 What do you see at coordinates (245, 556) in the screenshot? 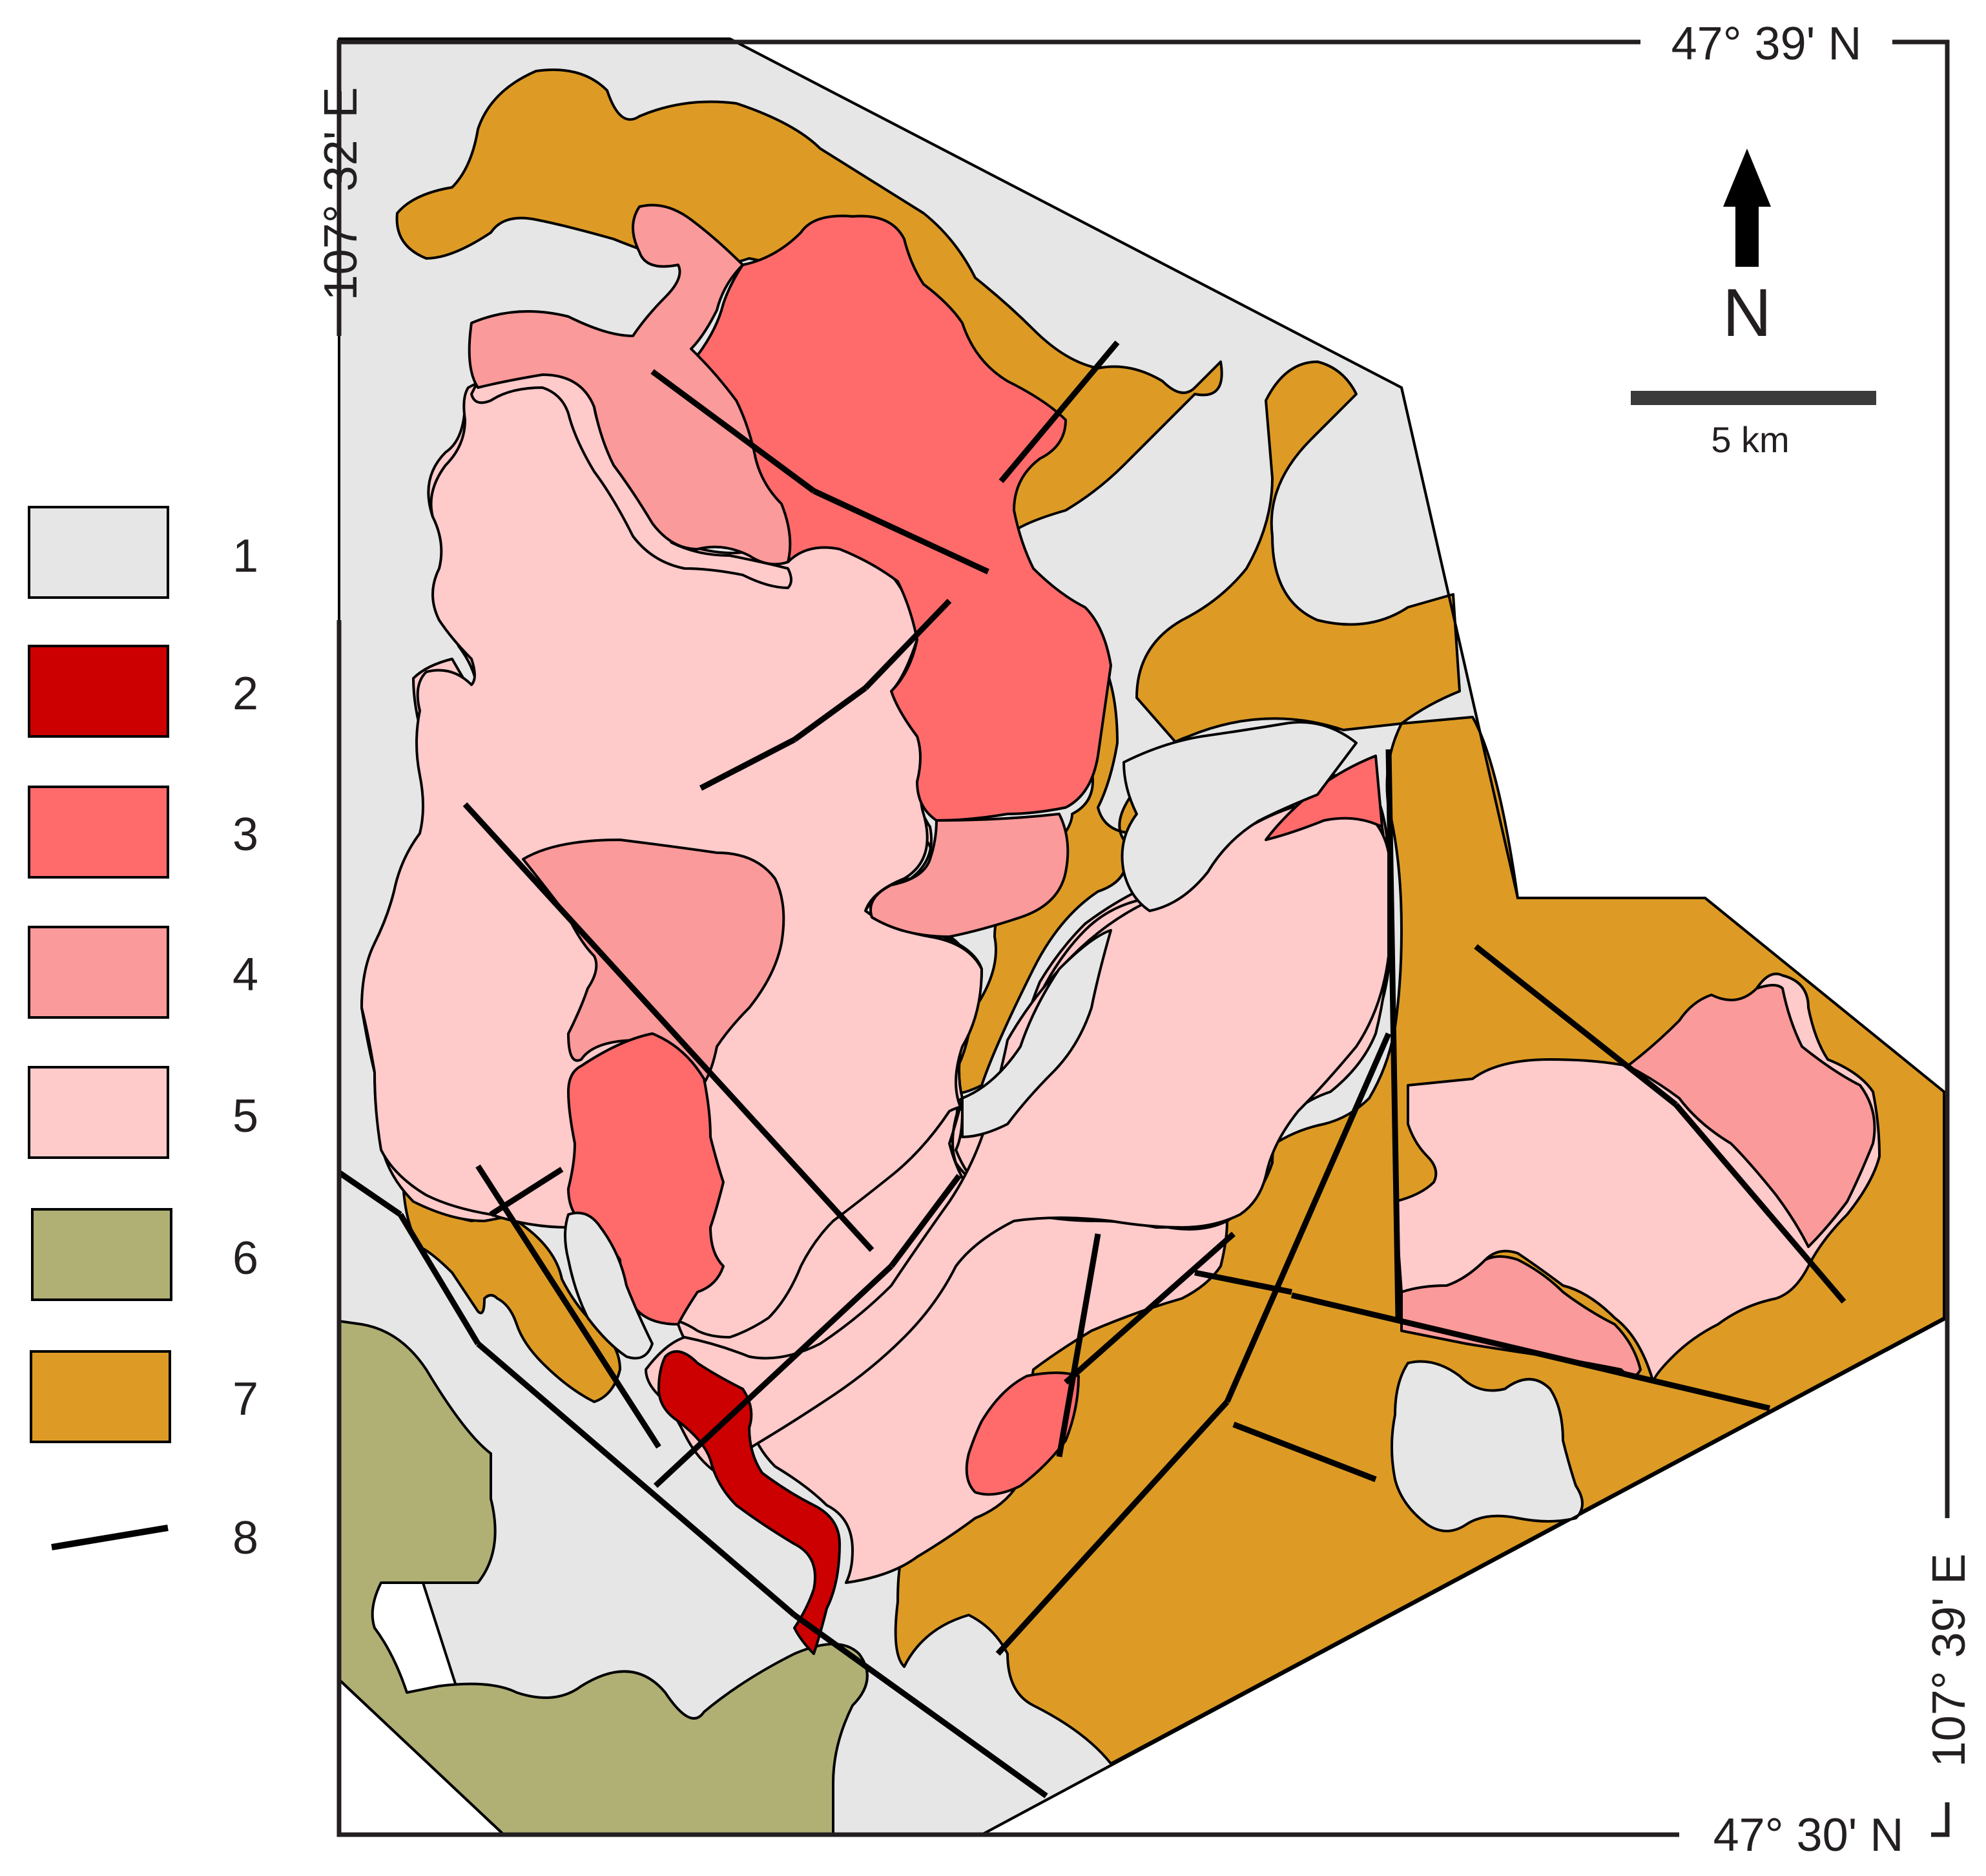
I see `legend-label-1: 1` at bounding box center [245, 556].